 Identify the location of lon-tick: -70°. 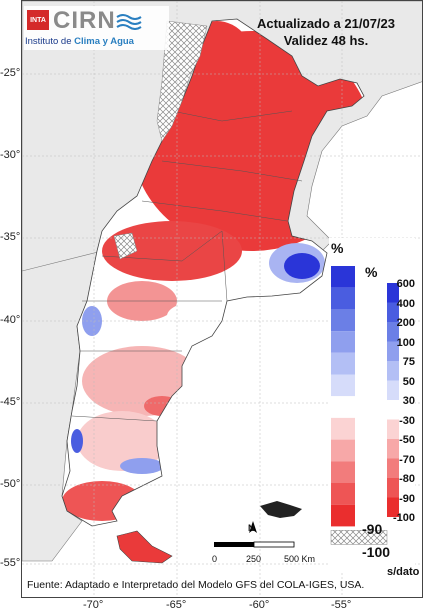
(93, 605).